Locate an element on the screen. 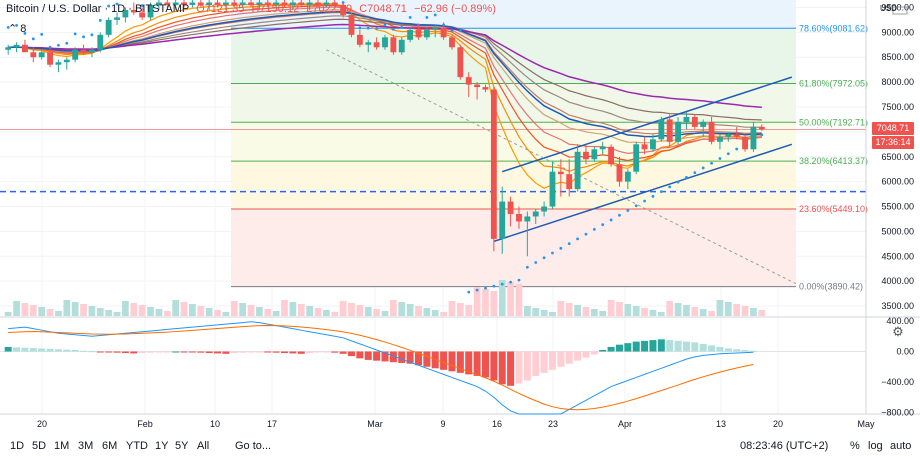 Image resolution: width=920 pixels, height=456 pixels. low-value: L7022.39 is located at coordinates (329, 9).